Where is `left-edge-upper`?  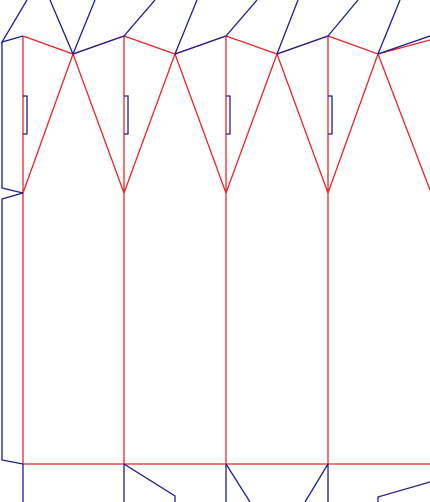 left-edge-upper is located at coordinates (12, 118).